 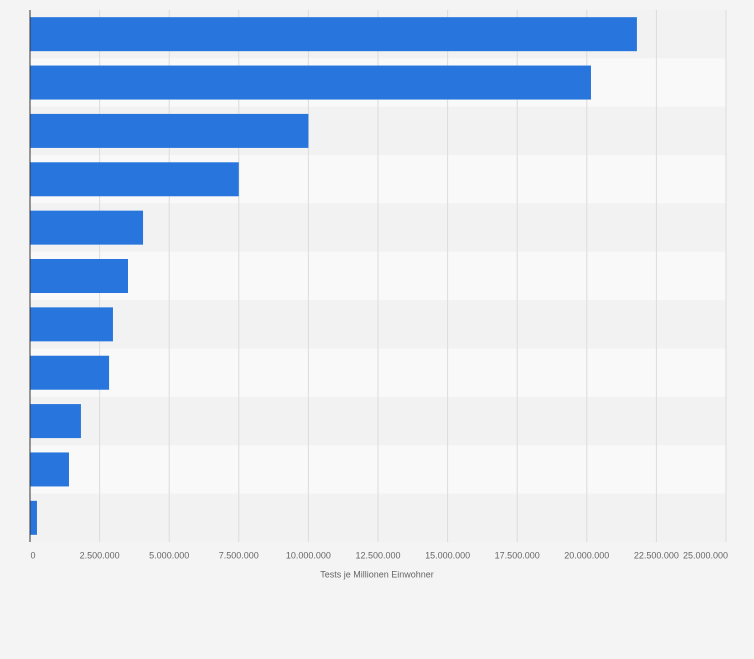 What do you see at coordinates (705, 555) in the screenshot?
I see `x-tick-label: 25.000.000` at bounding box center [705, 555].